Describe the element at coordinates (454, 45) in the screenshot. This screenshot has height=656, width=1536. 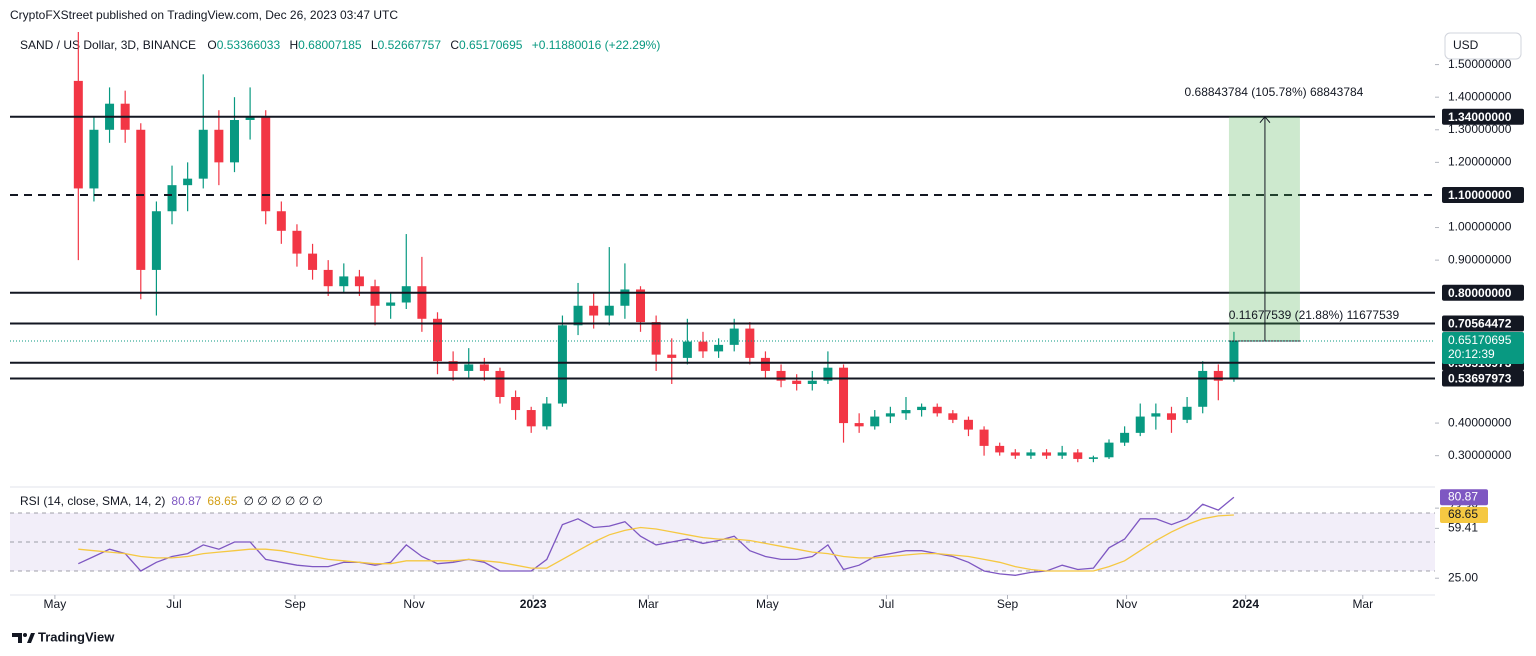
I see `ohlc-key: C` at that location.